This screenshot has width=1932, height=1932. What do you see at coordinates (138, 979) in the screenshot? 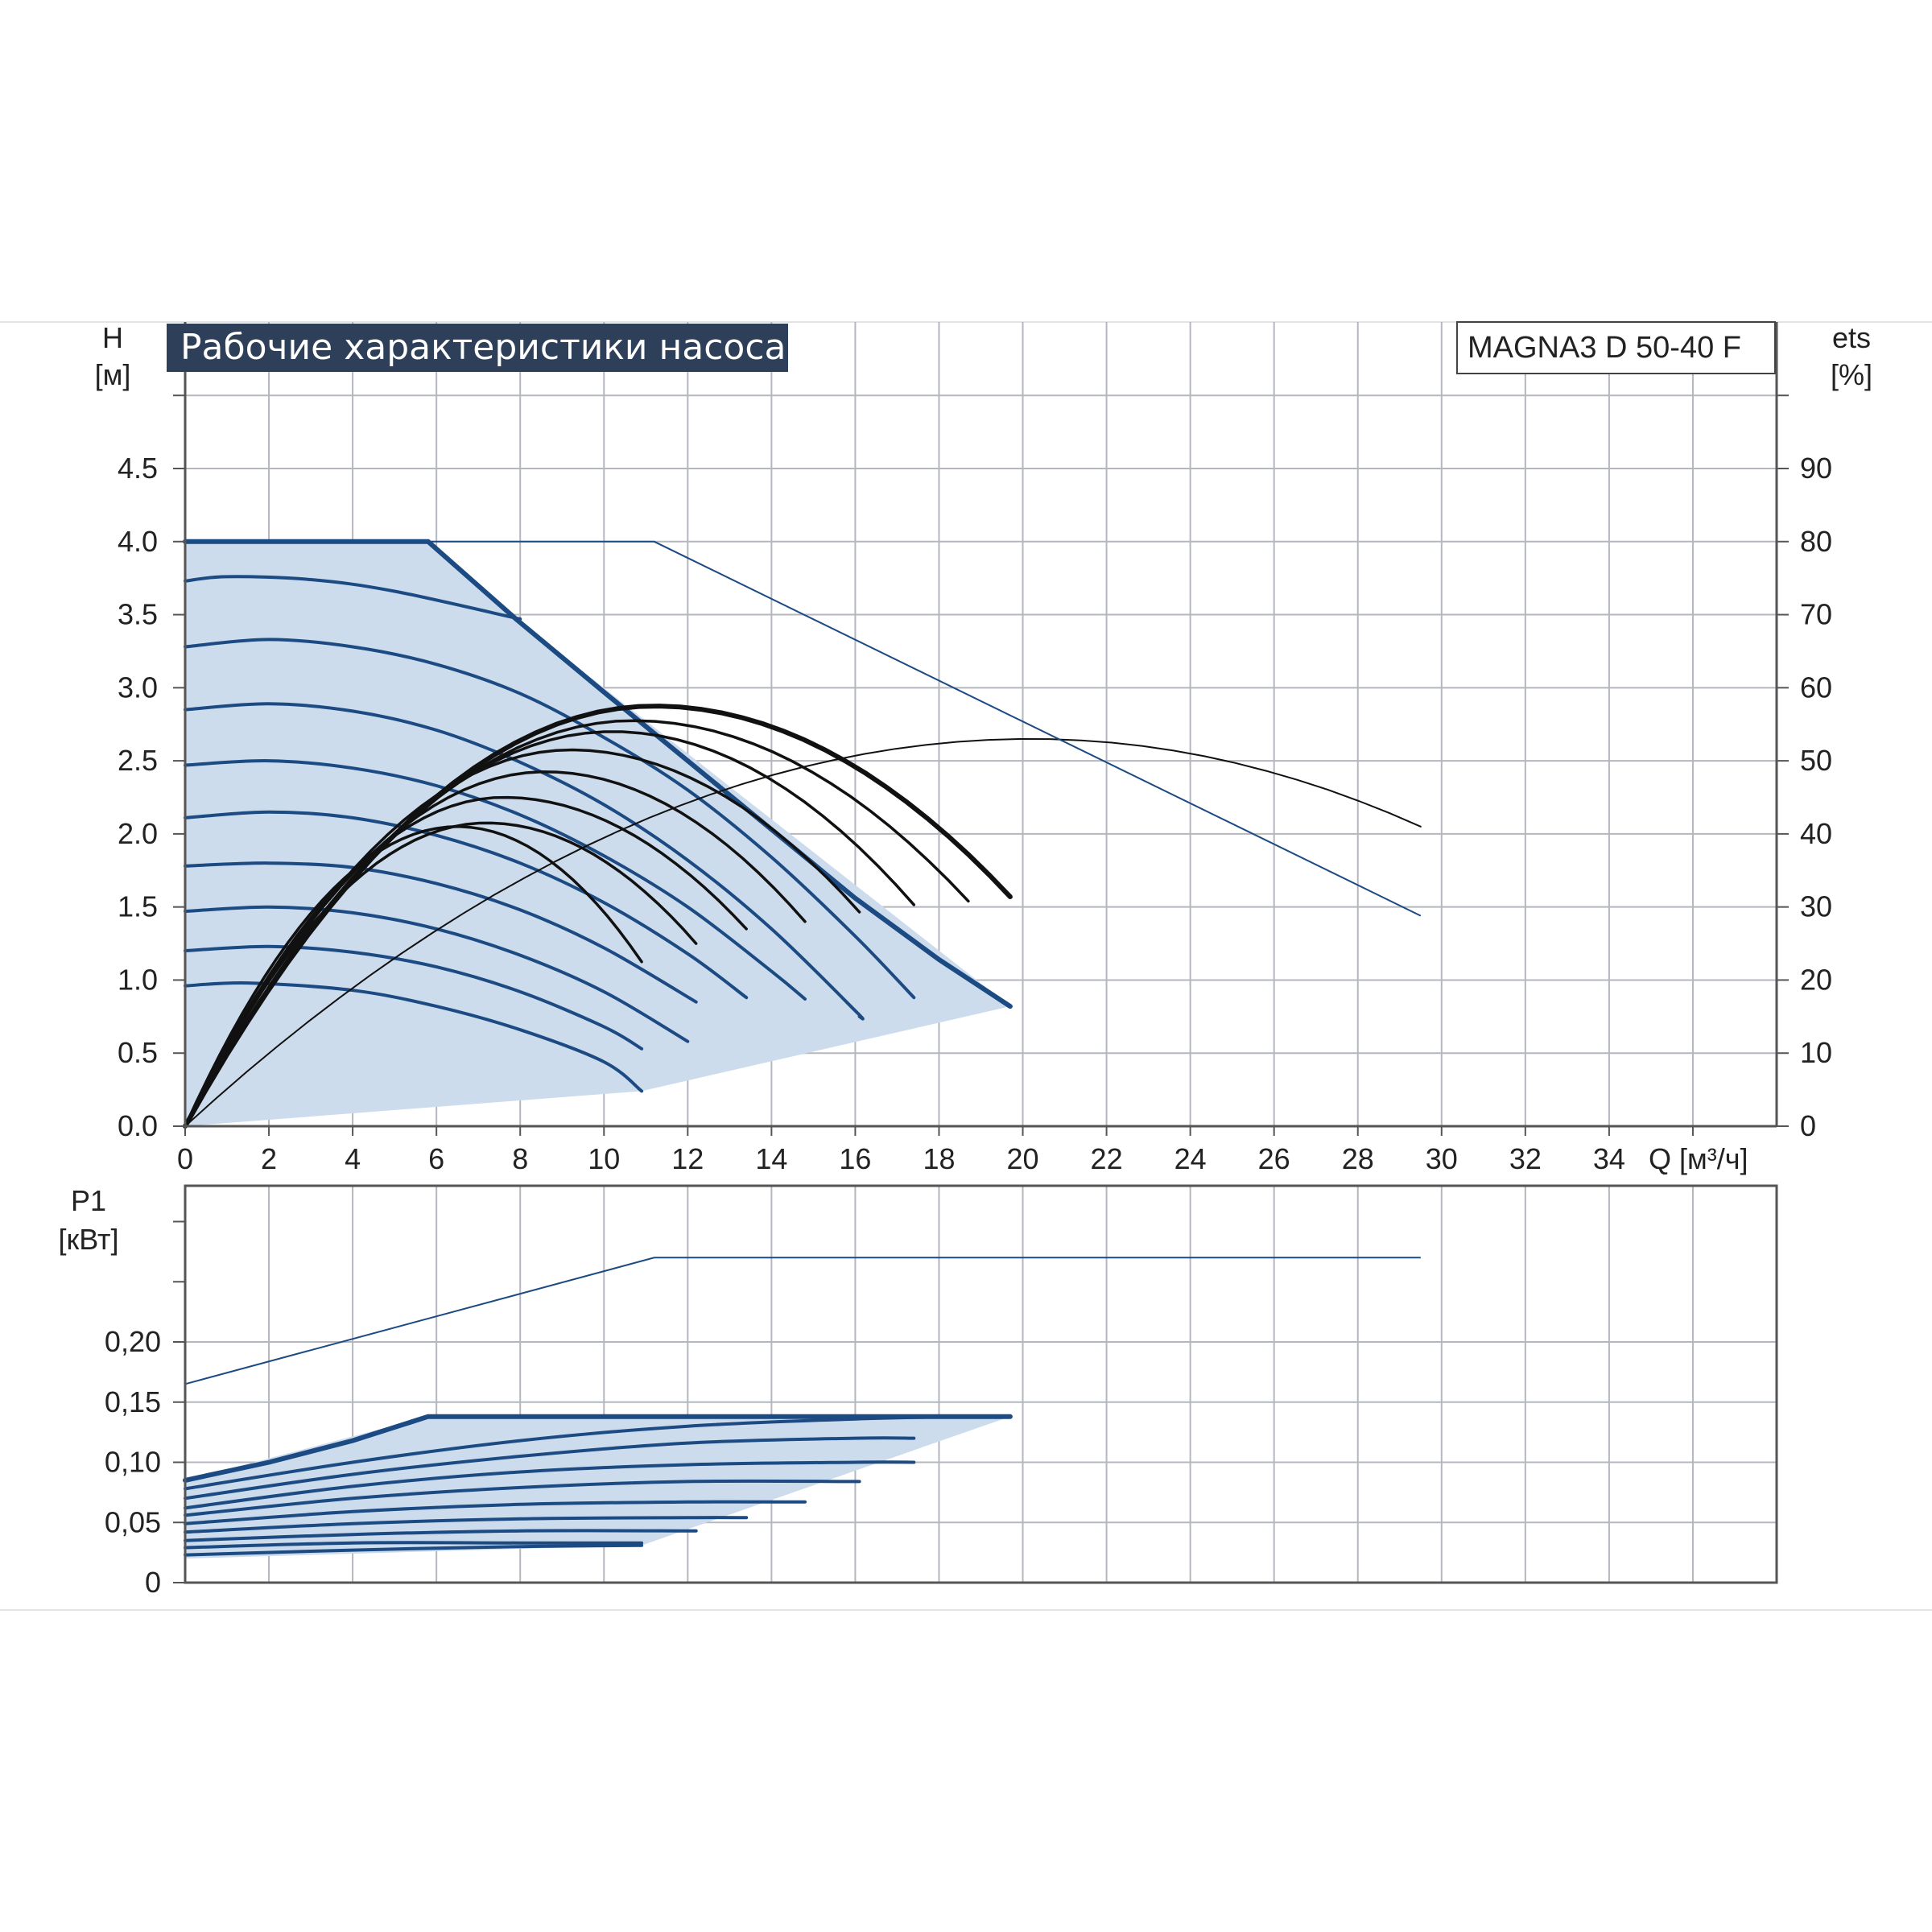
I see `head-y-tick-label: 1.0` at bounding box center [138, 979].